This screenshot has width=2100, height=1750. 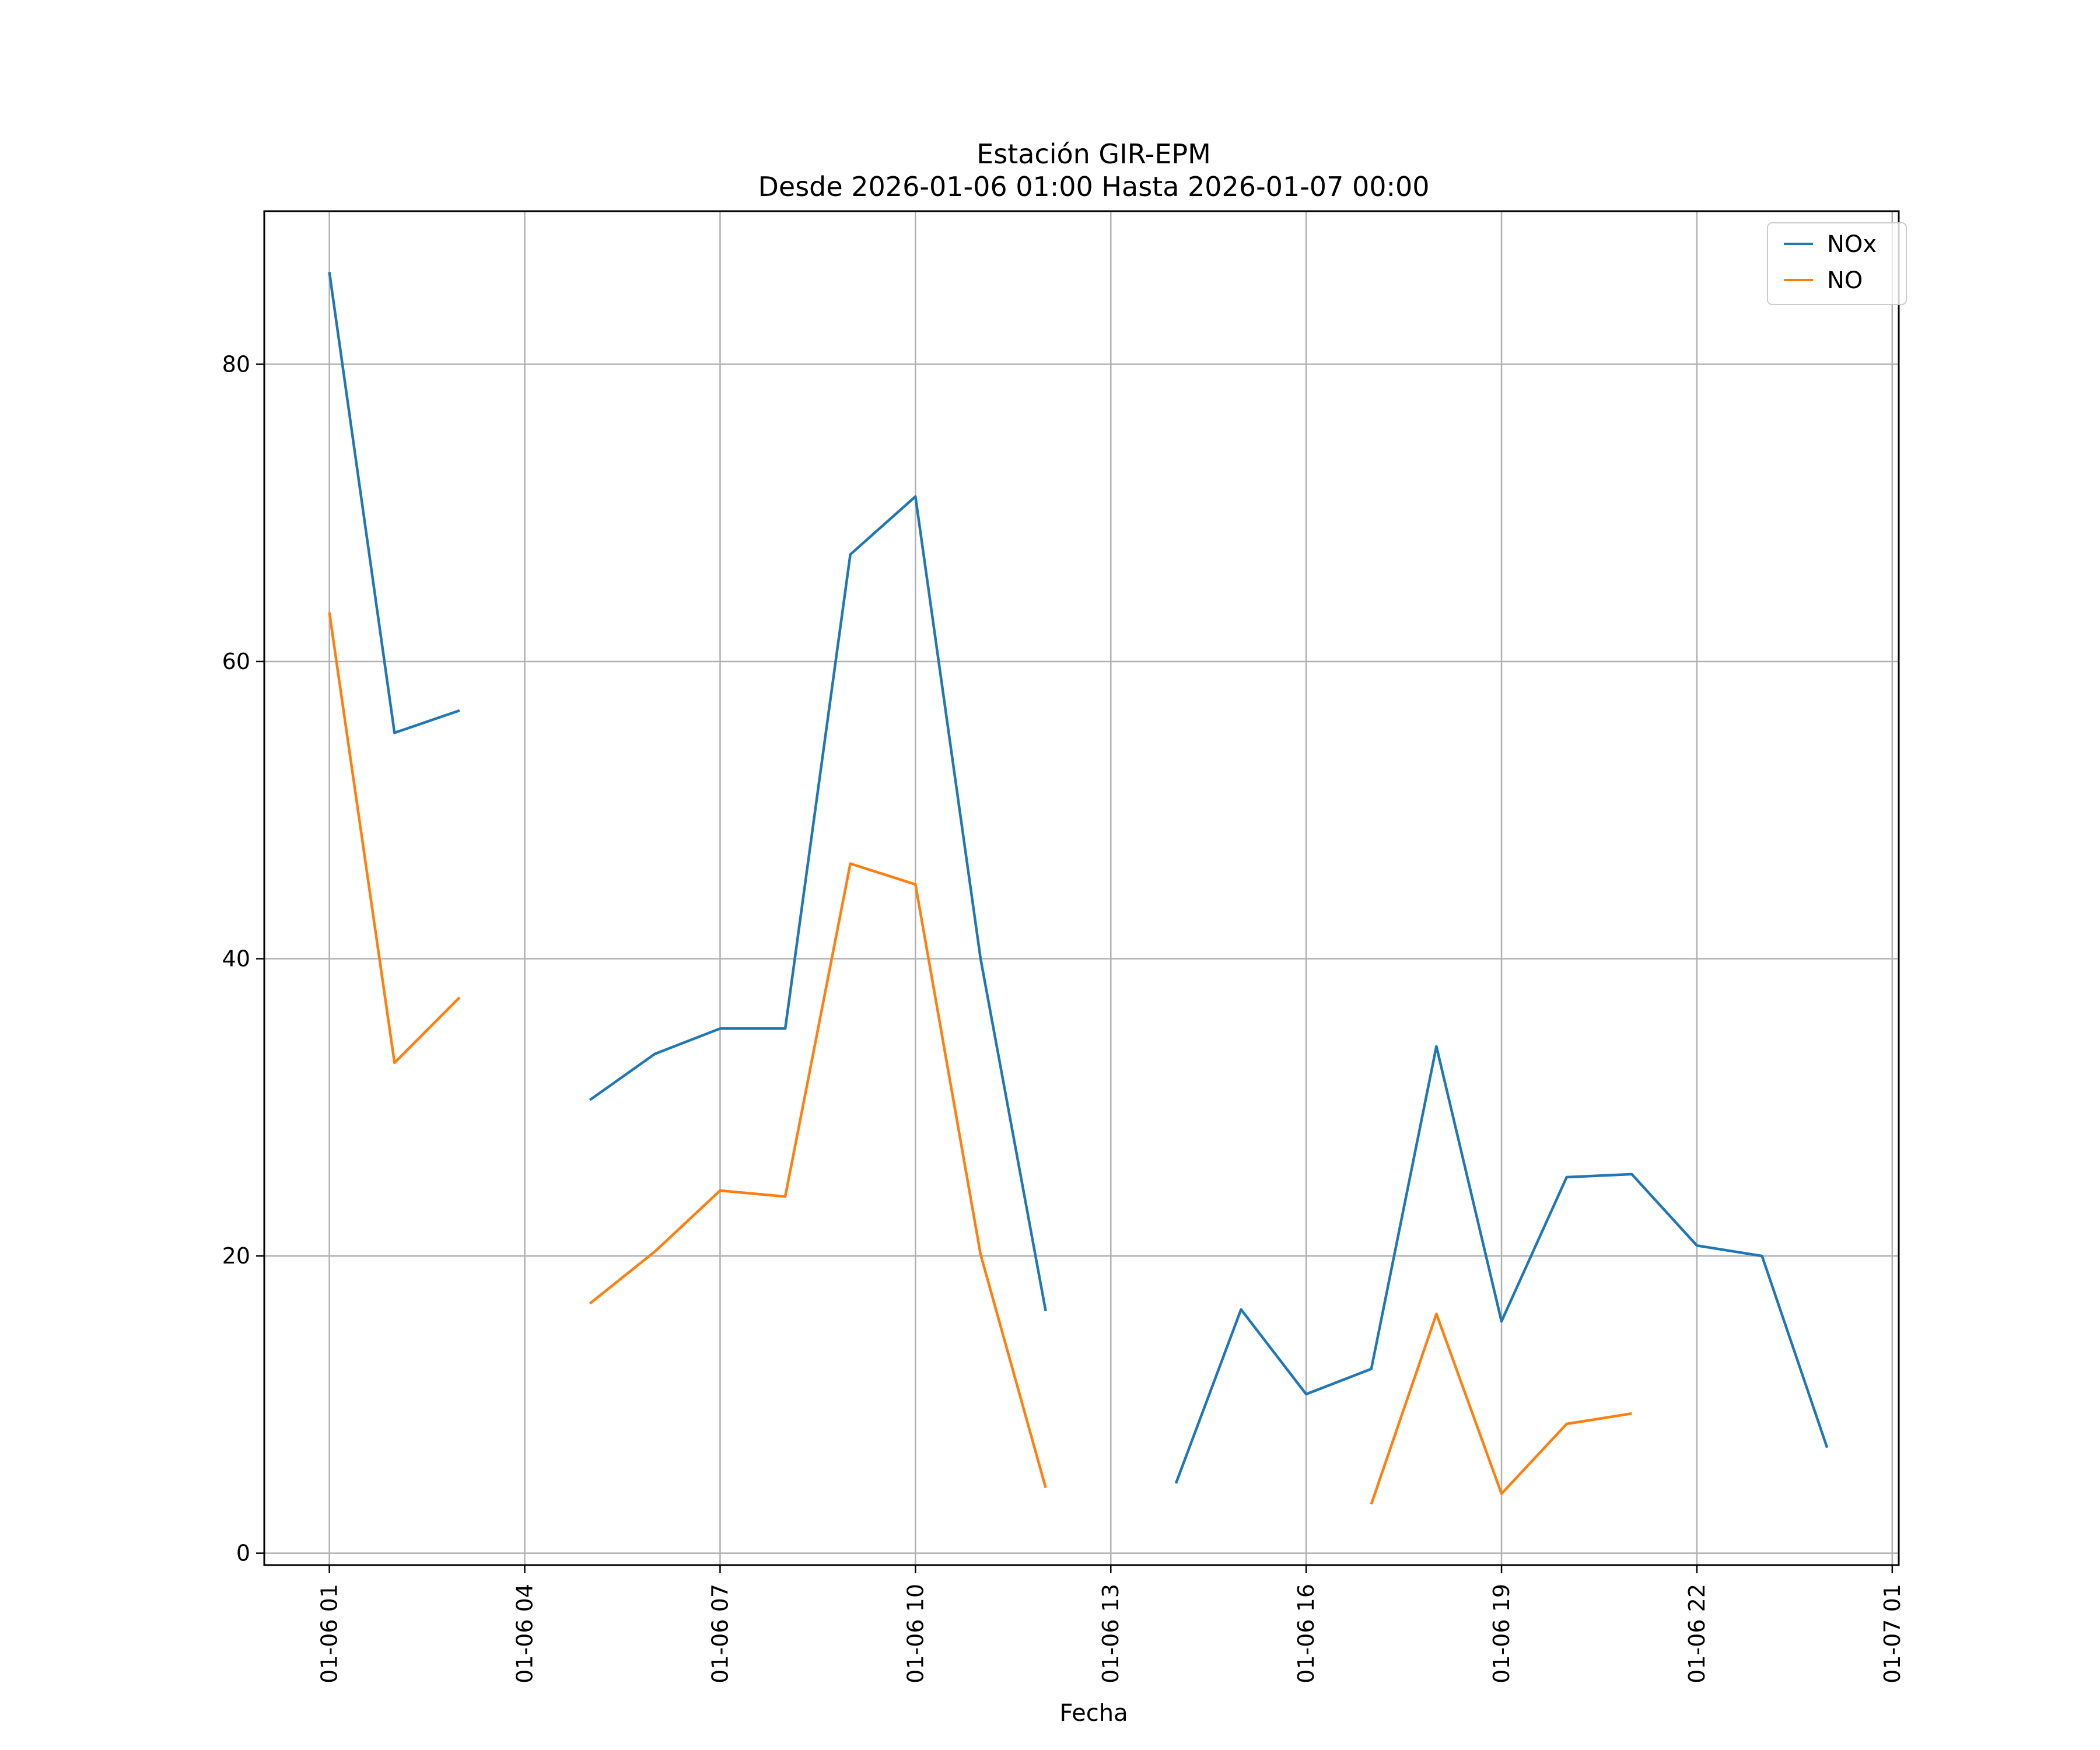 What do you see at coordinates (720, 1634) in the screenshot?
I see `x-tick-label: 01-06 07` at bounding box center [720, 1634].